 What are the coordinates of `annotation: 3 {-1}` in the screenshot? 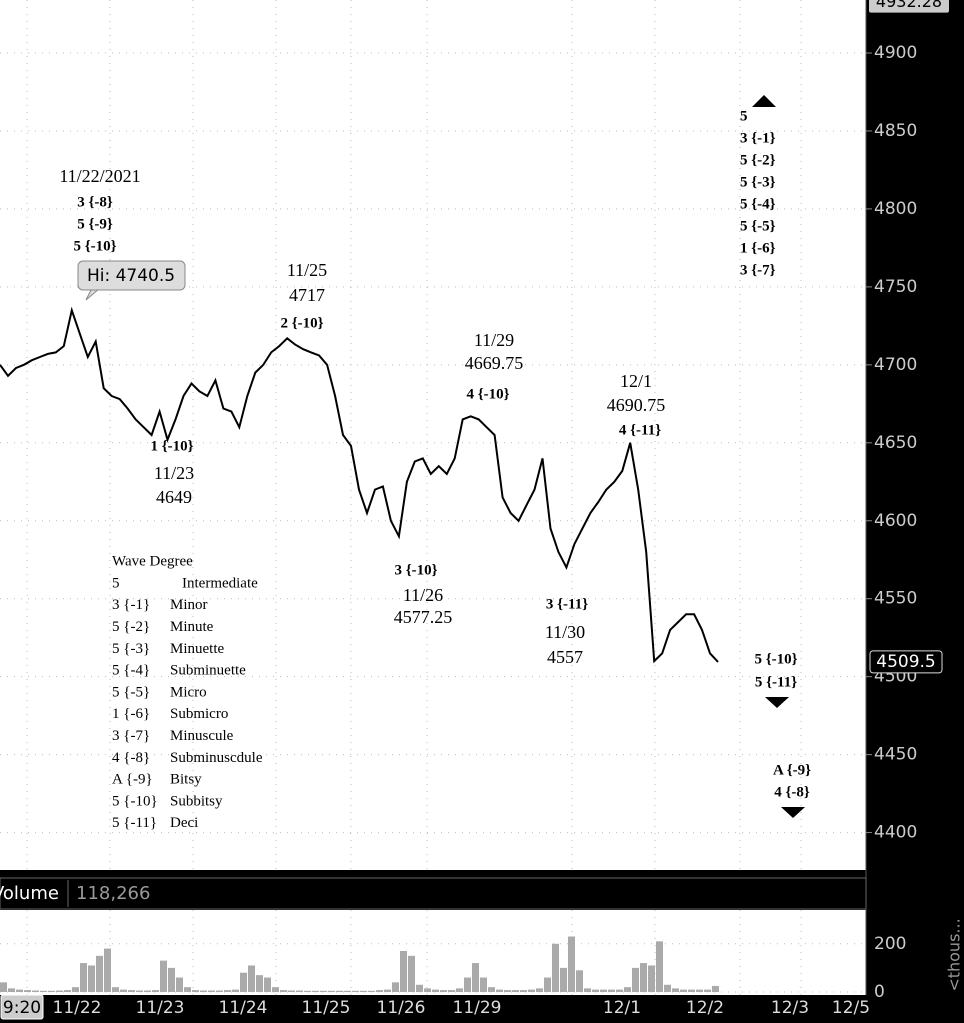 It's located at (758, 138).